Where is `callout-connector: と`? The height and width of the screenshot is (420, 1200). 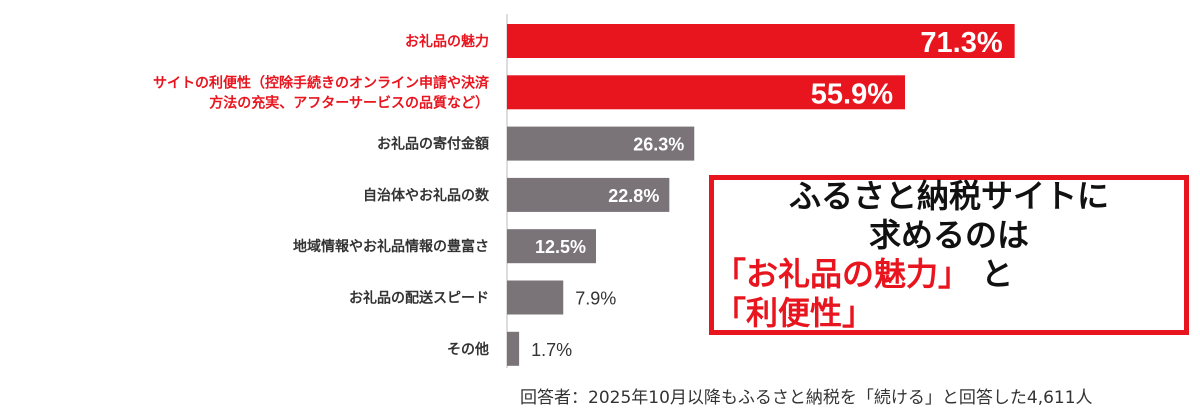
callout-connector: と is located at coordinates (997, 274).